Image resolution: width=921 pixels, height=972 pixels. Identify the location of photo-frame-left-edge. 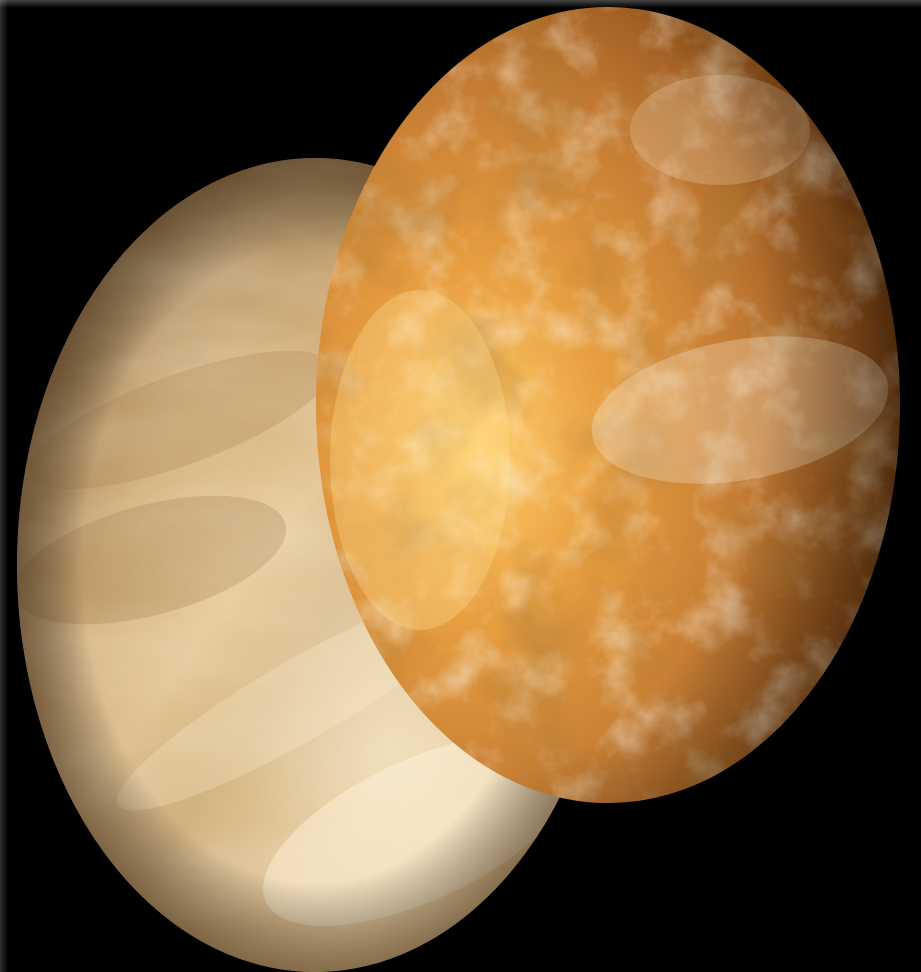
(4, 486).